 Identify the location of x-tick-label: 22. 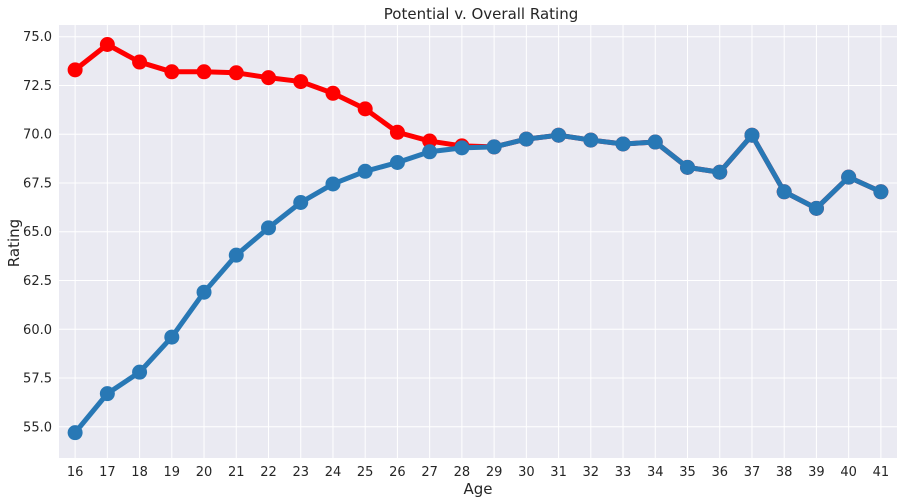
(268, 472).